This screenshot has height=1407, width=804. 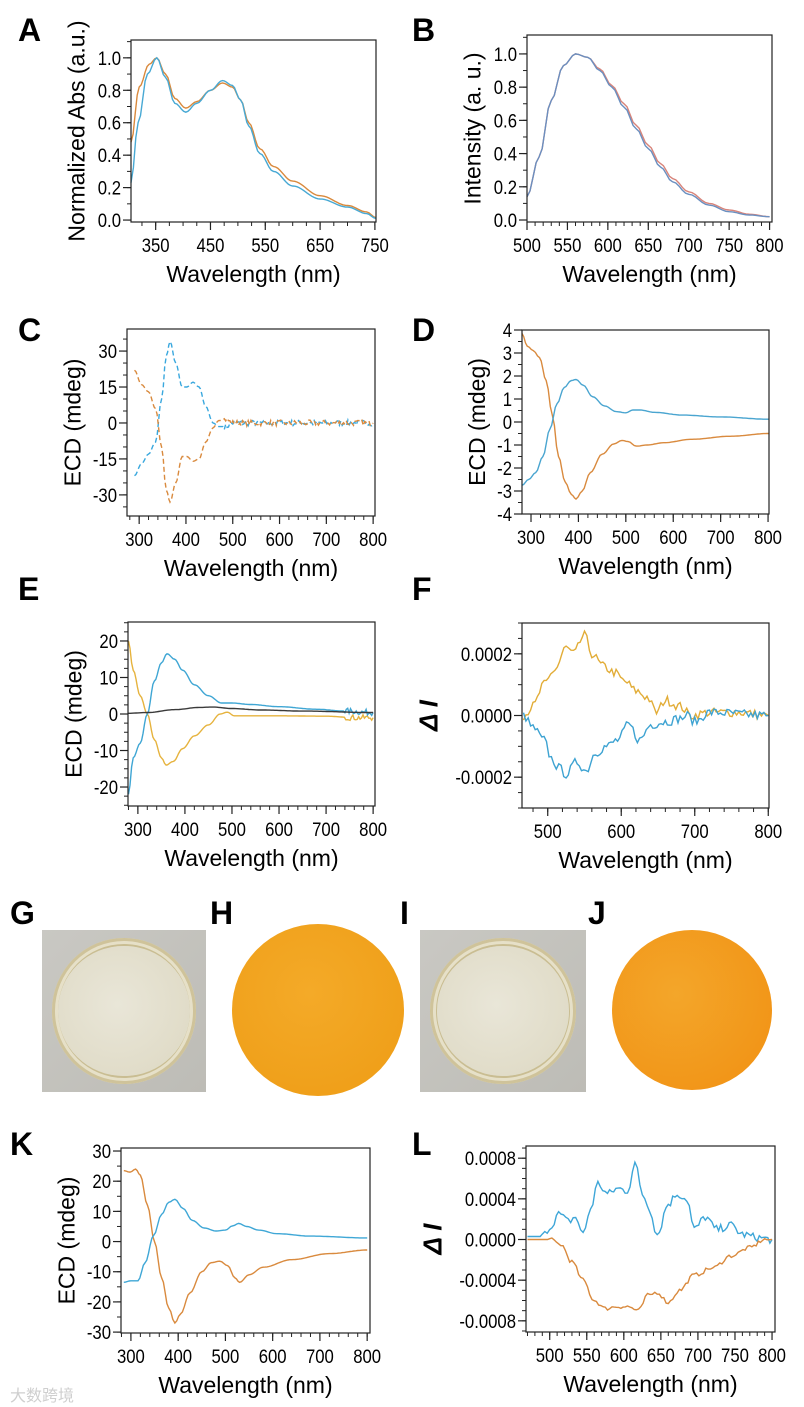 I want to click on y-tick-label: -4, so click(x=504, y=514).